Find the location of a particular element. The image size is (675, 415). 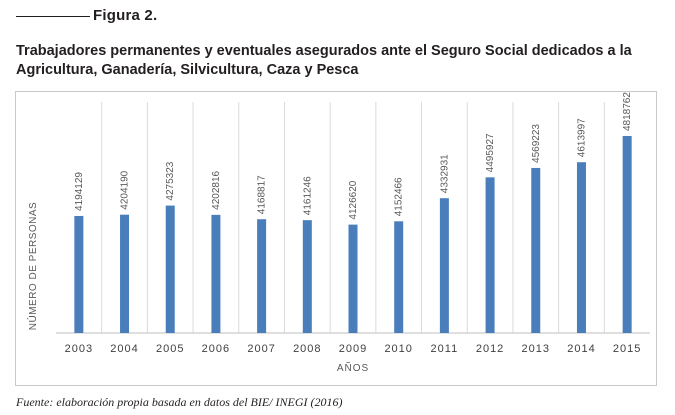

x-tick-label: 2006 is located at coordinates (216, 349).